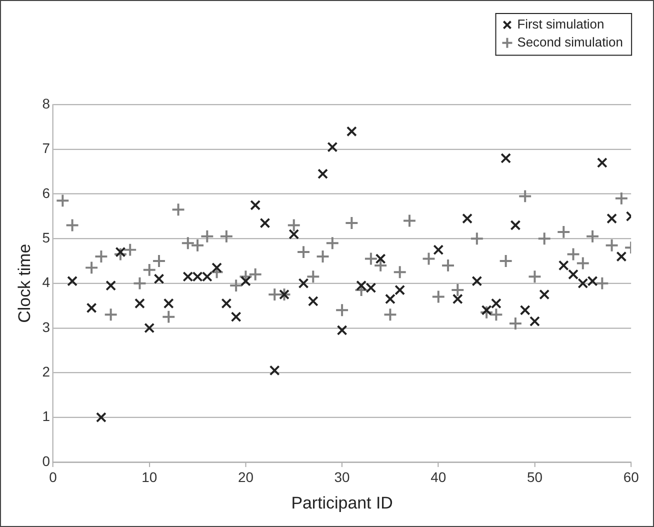  What do you see at coordinates (46, 282) in the screenshot?
I see `y-tick-label: 4` at bounding box center [46, 282].